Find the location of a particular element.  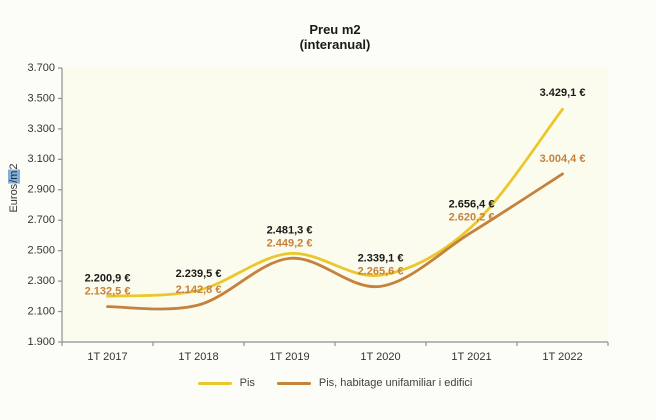

y-tick-label: 3.100 is located at coordinates (41, 159).